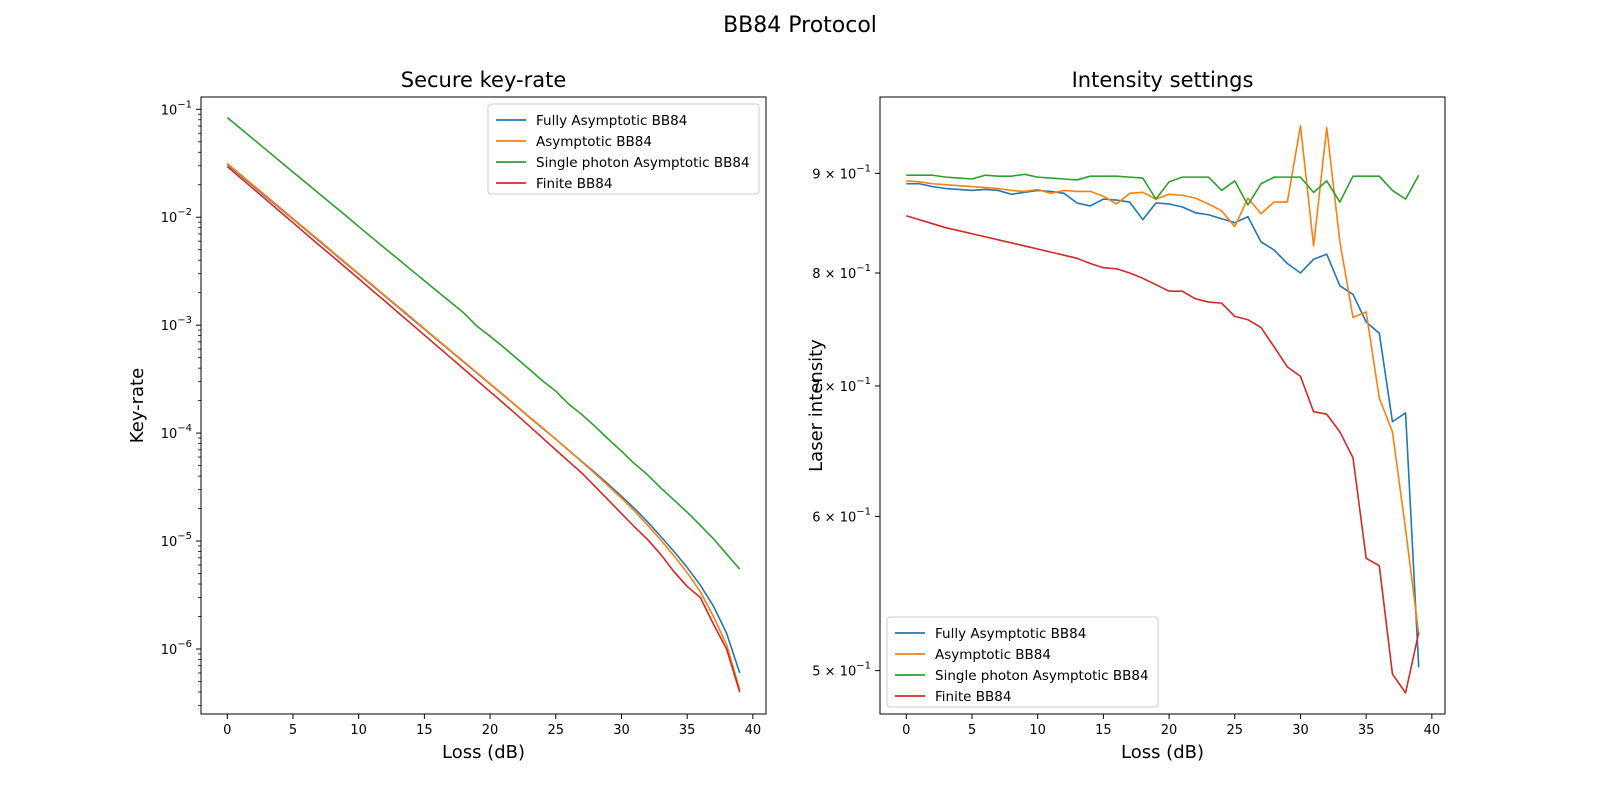 The width and height of the screenshot is (1600, 804). What do you see at coordinates (834, 387) in the screenshot?
I see `tick-base: 7 × 10` at bounding box center [834, 387].